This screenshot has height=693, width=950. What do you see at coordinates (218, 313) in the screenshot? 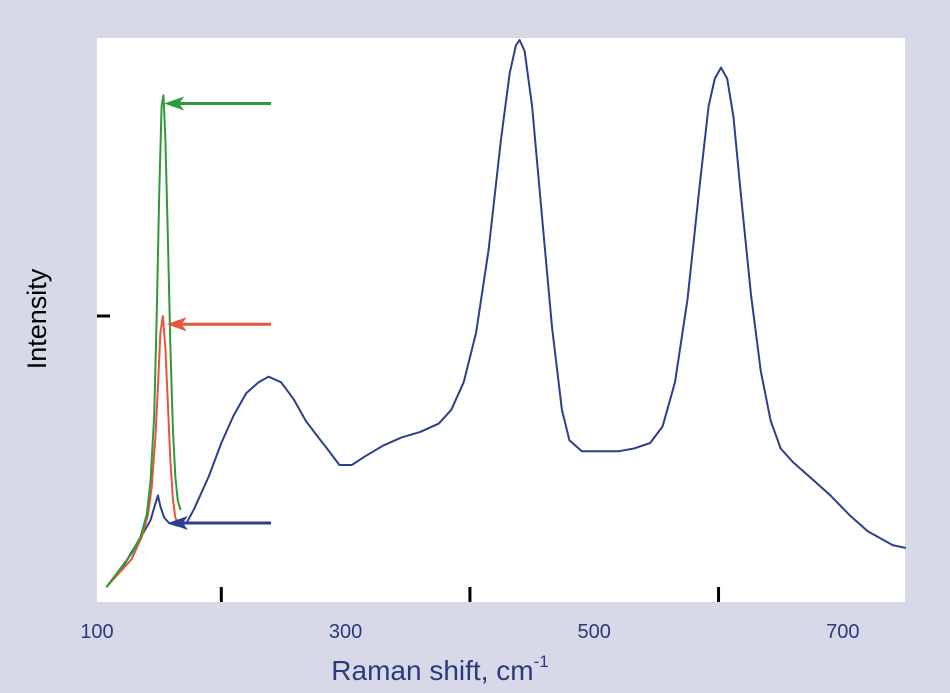
I see `annotation-layer` at bounding box center [218, 313].